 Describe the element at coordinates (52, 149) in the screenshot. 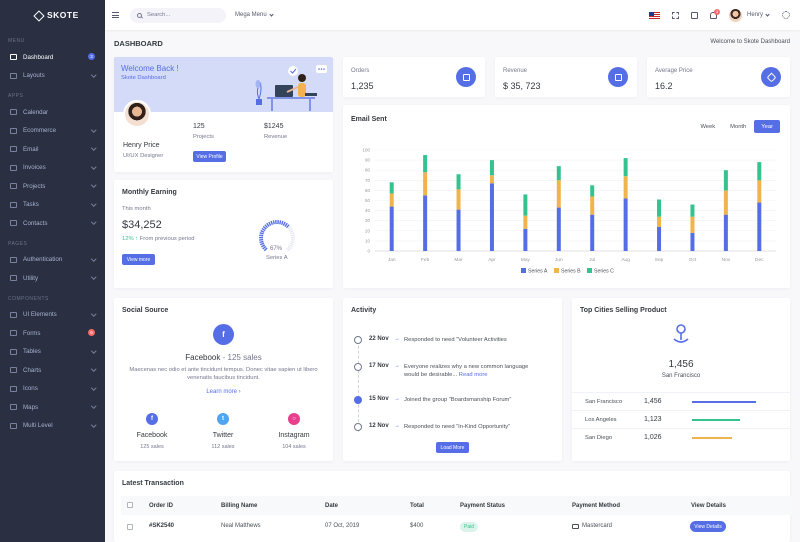

I see `sidebar-item-email: Email` at that location.